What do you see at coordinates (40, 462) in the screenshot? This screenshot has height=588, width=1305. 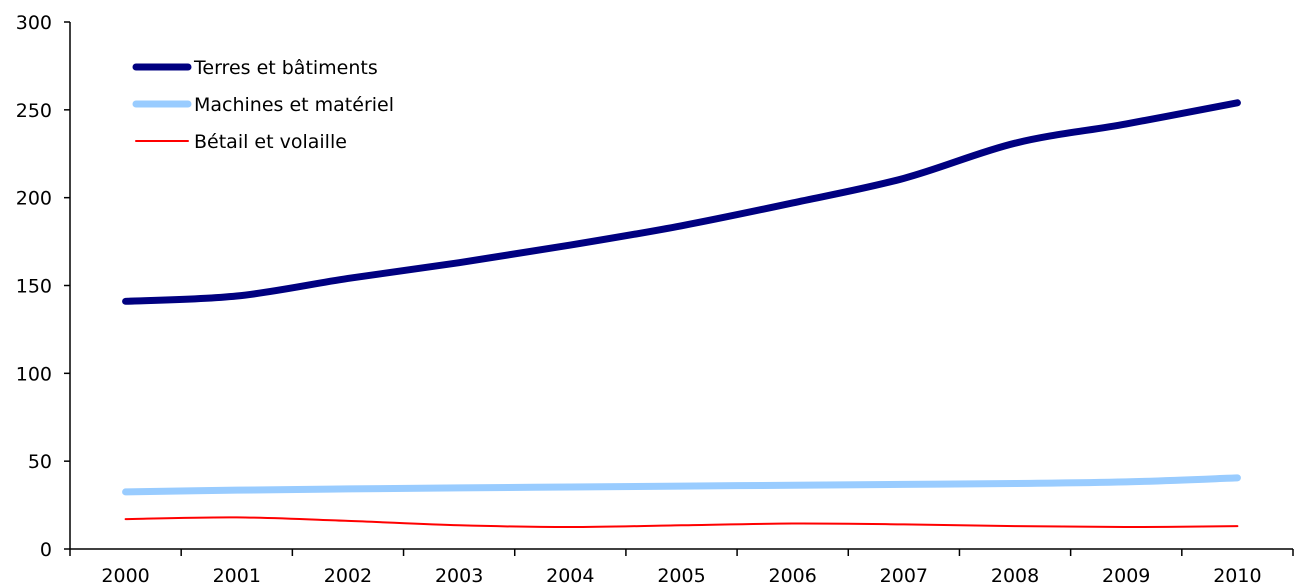 I see `y-tick-label: 50` at bounding box center [40, 462].